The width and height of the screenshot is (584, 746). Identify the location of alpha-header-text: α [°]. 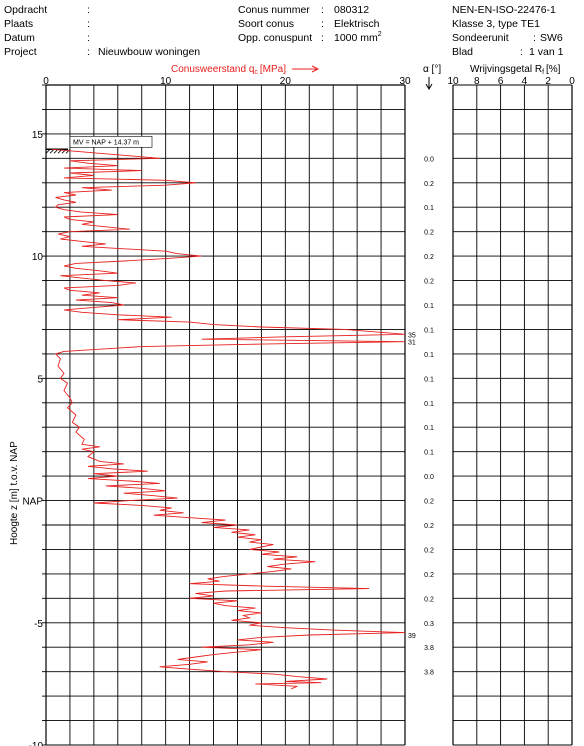
(432, 69).